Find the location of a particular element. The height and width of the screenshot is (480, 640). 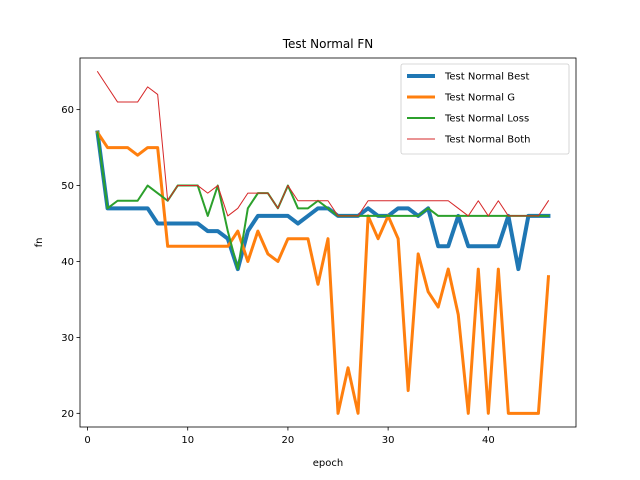

y-axis: 20 30 40 50 60 is located at coordinates (70, 262).